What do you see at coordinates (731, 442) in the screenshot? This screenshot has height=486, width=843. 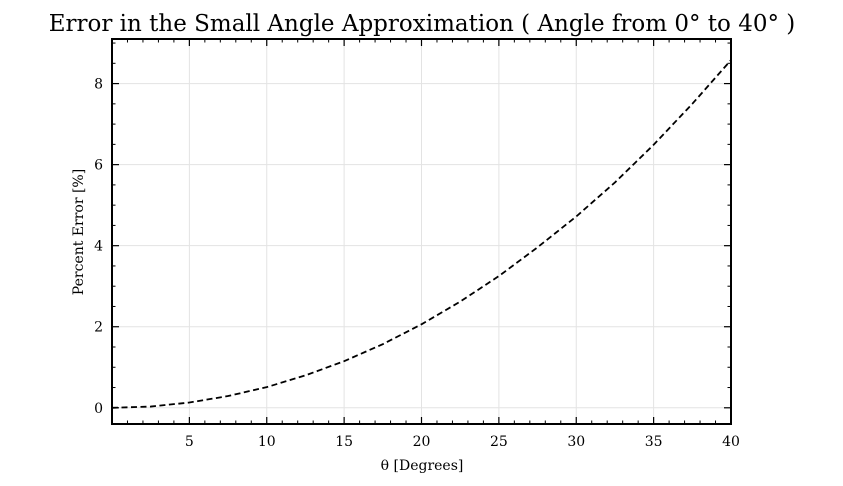 I see `x-tick-label: 40` at bounding box center [731, 442].